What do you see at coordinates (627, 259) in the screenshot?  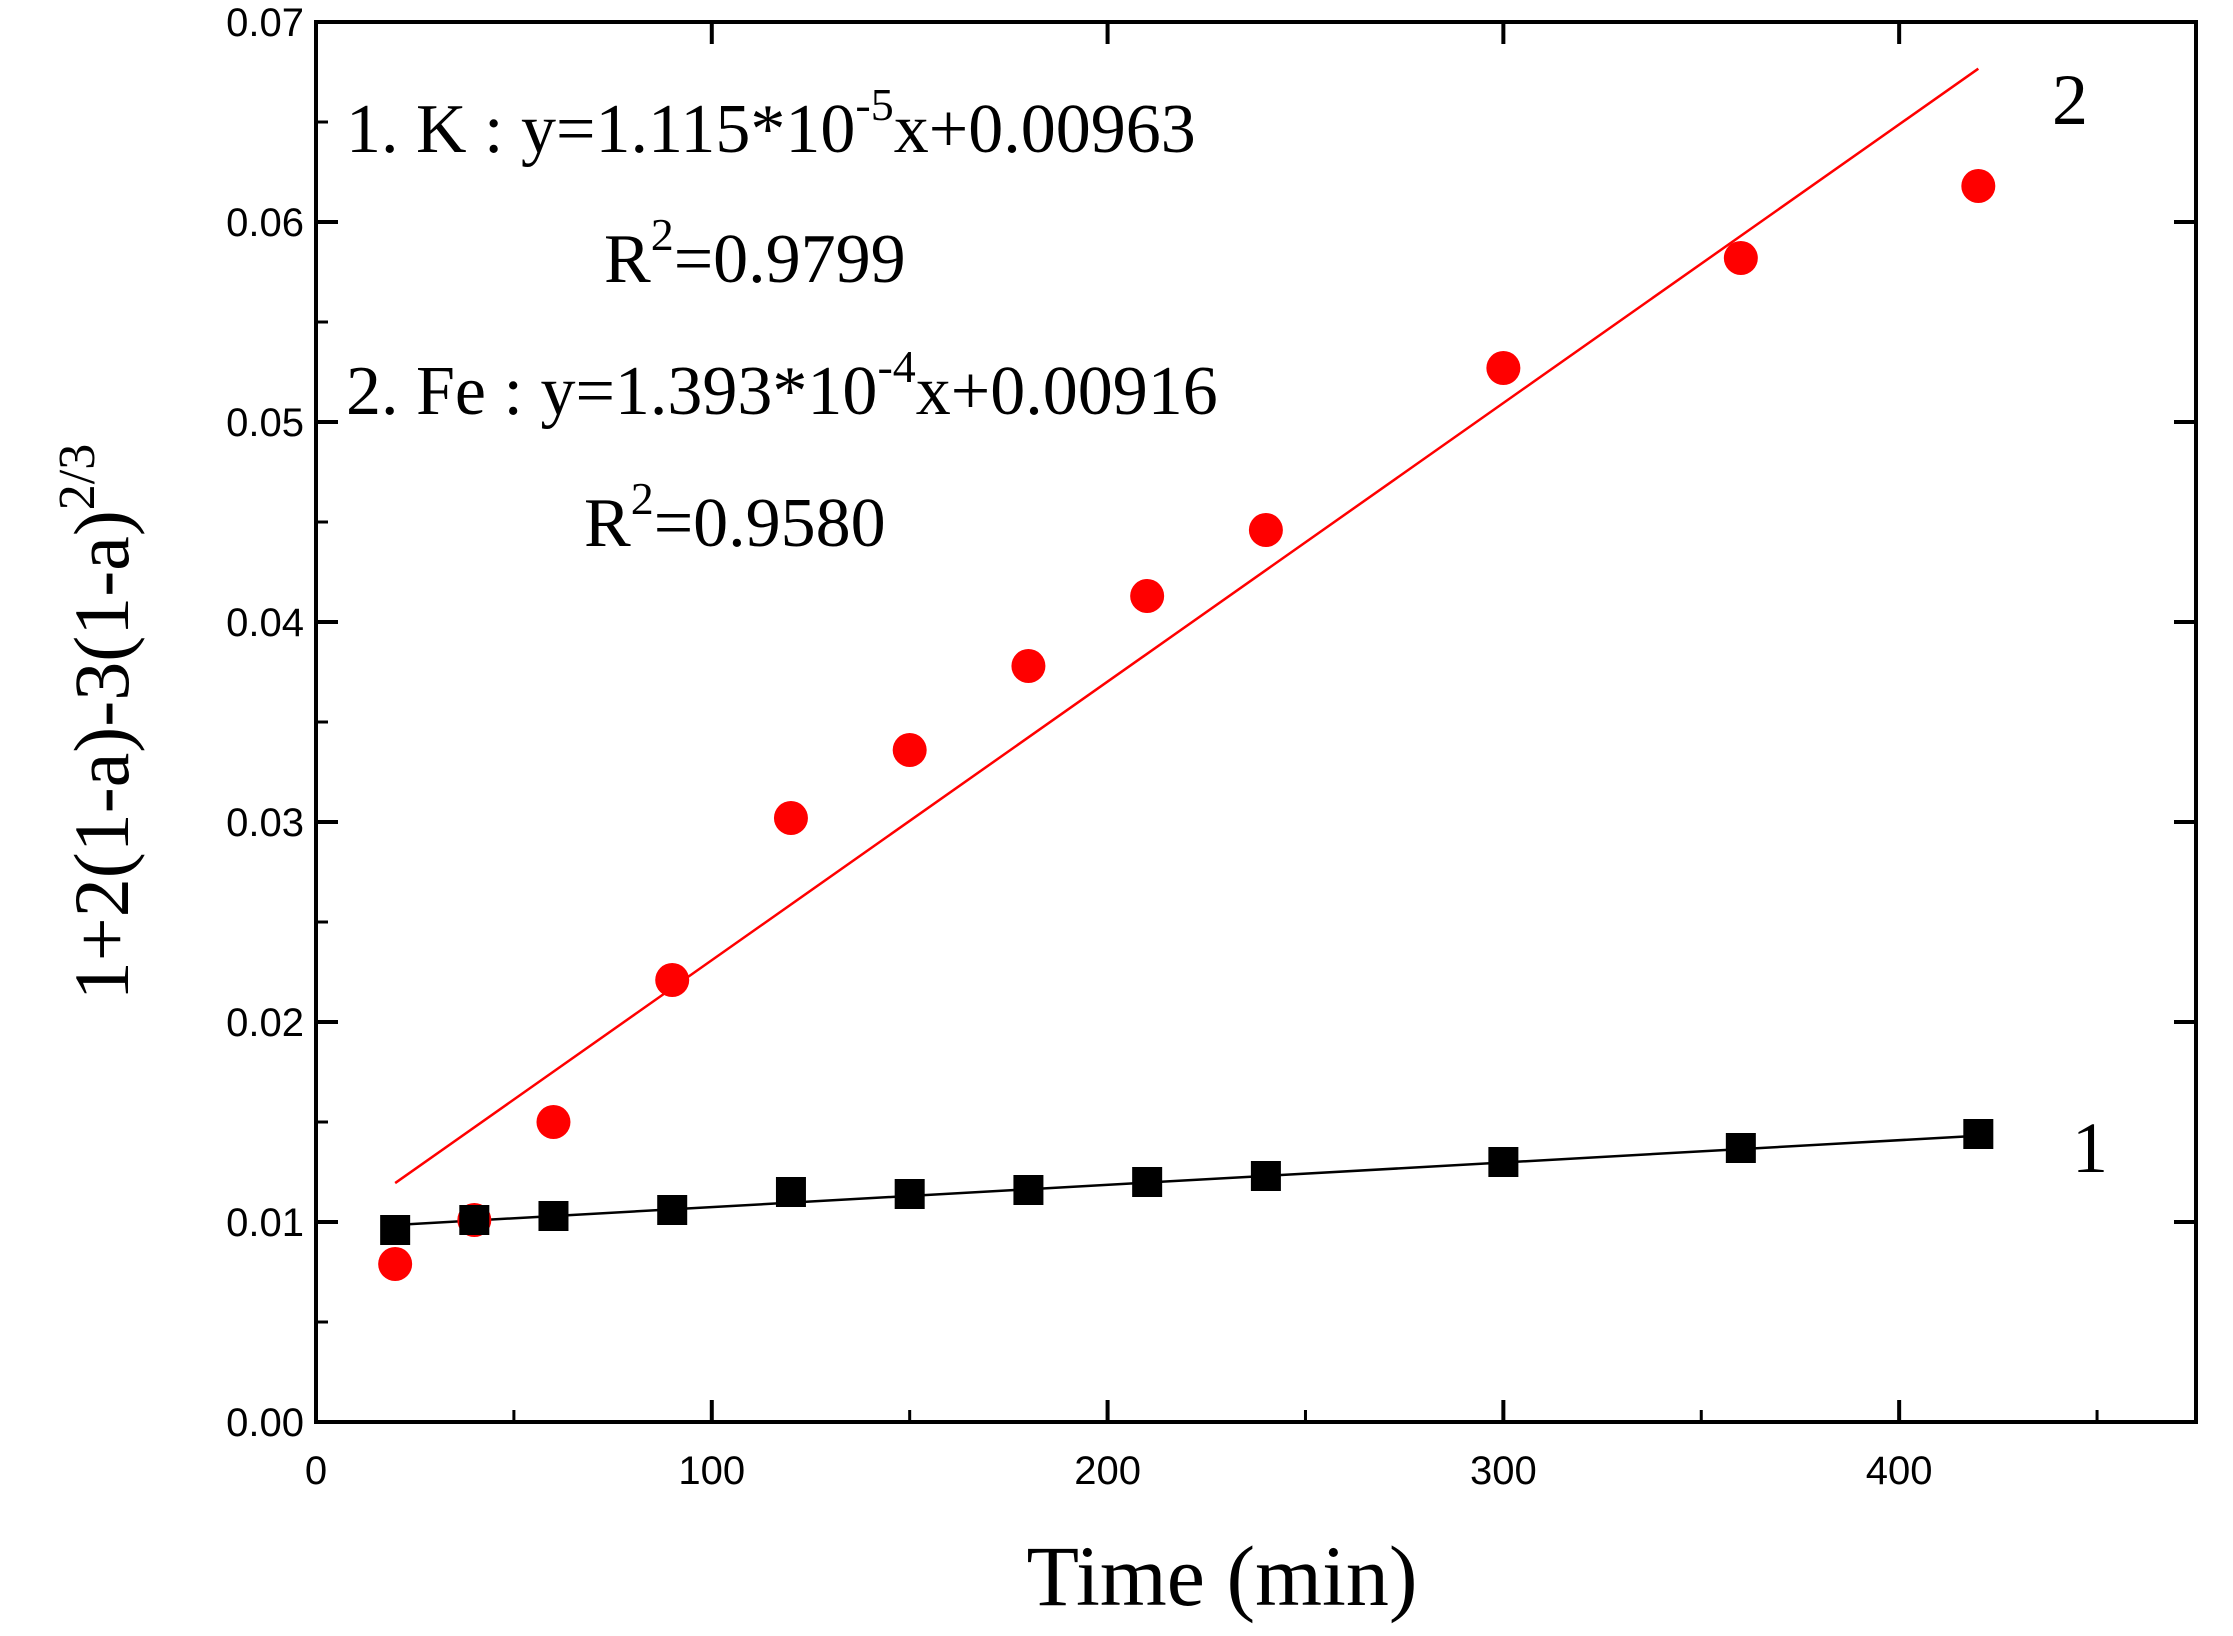 I see `r2-k-base: R` at bounding box center [627, 259].